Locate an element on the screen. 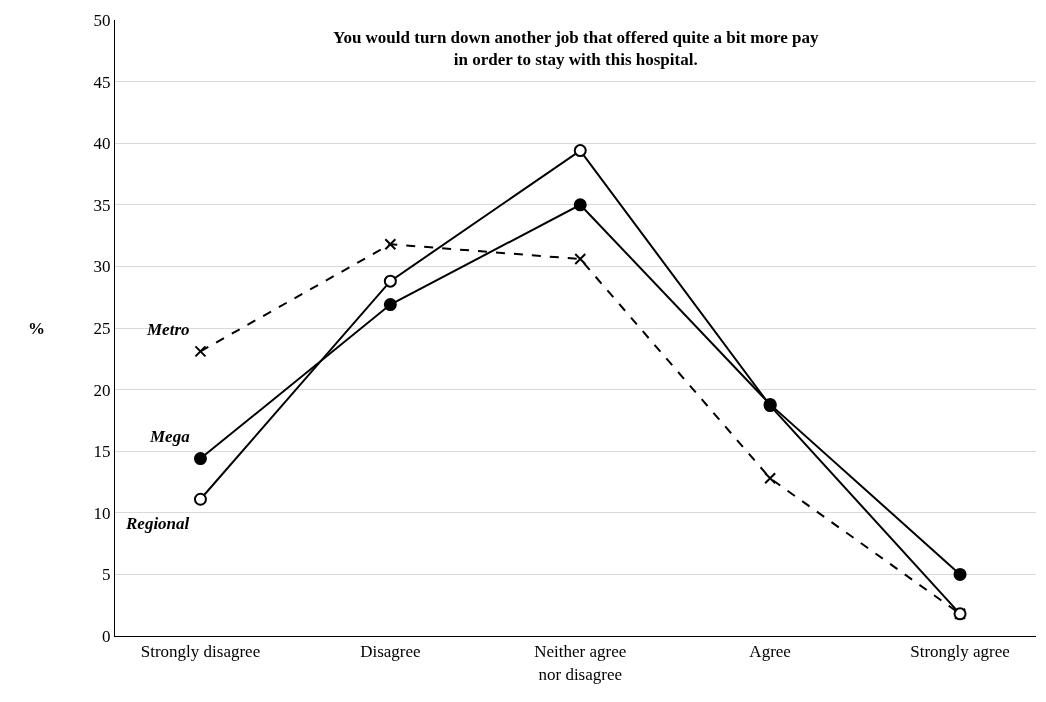  y-tick-label: 10 is located at coordinates (102, 513).